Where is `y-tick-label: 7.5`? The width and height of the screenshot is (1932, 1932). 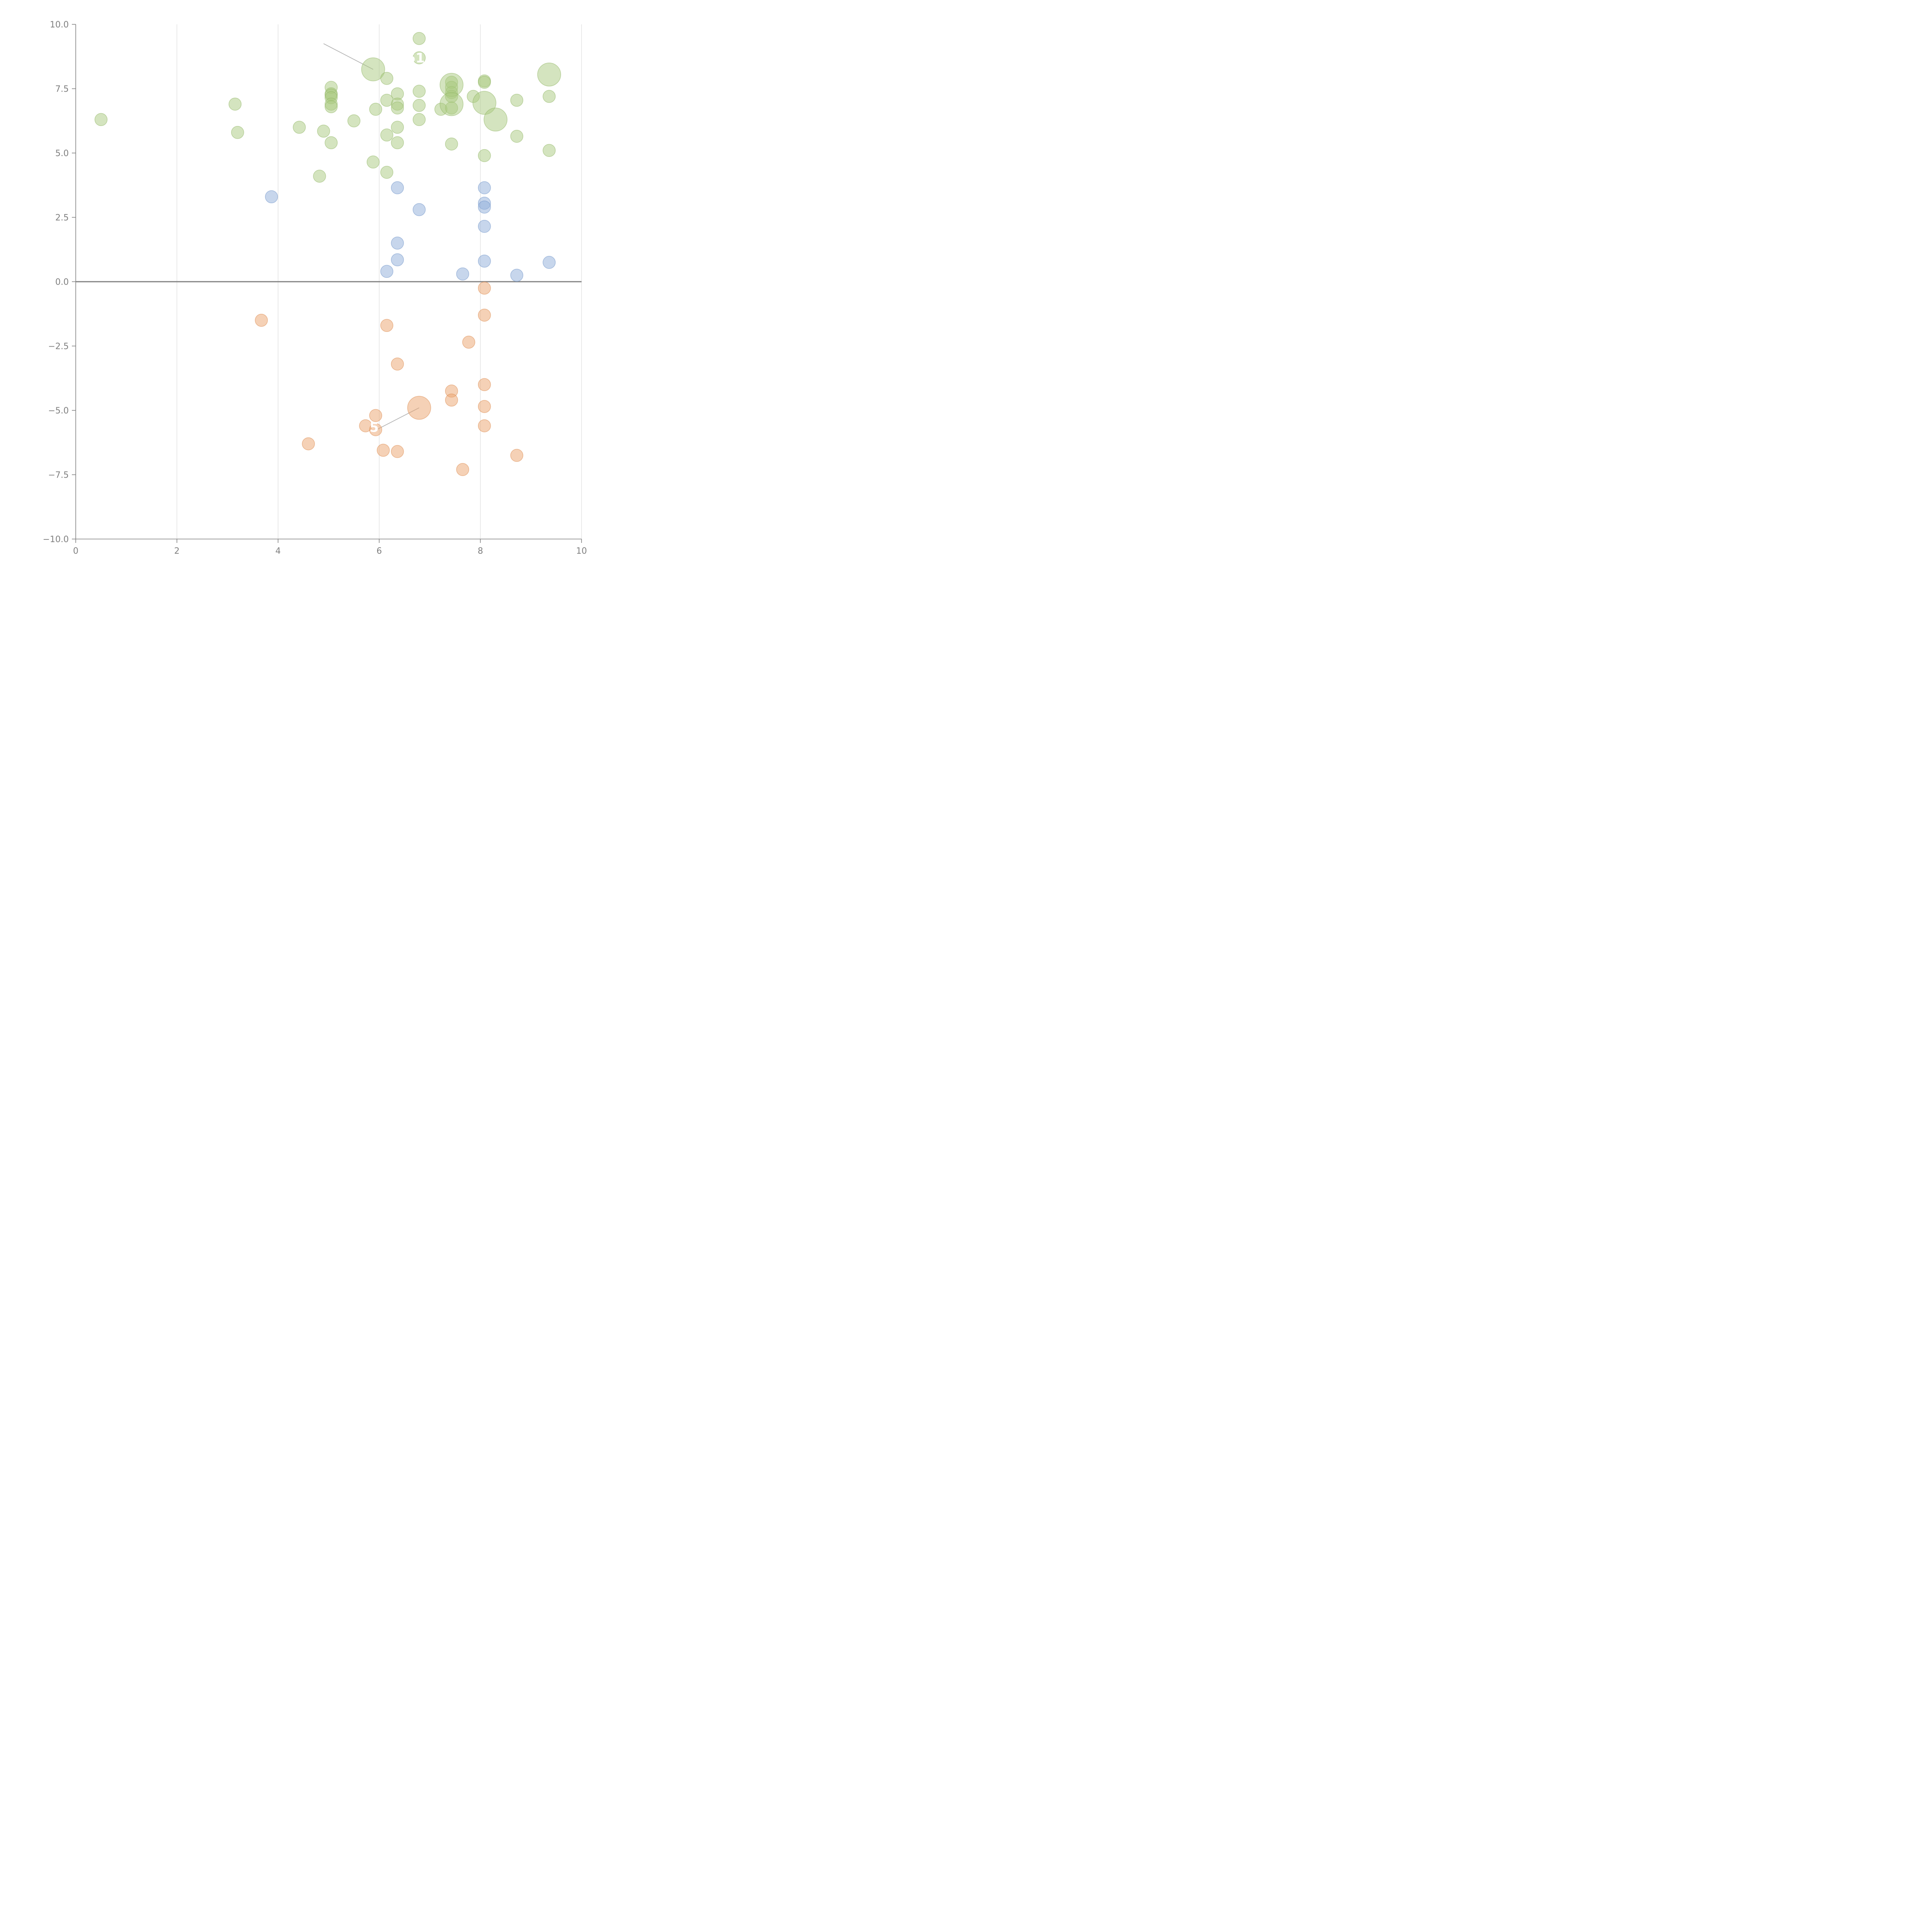 y-tick-label: 7.5 is located at coordinates (62, 90).